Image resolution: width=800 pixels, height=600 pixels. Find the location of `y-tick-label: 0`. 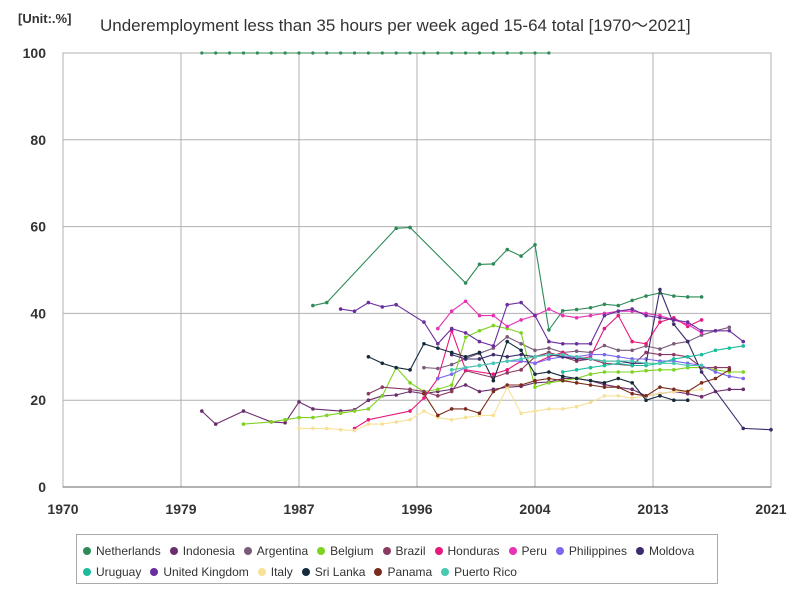

y-tick-label: 0 is located at coordinates (42, 487).